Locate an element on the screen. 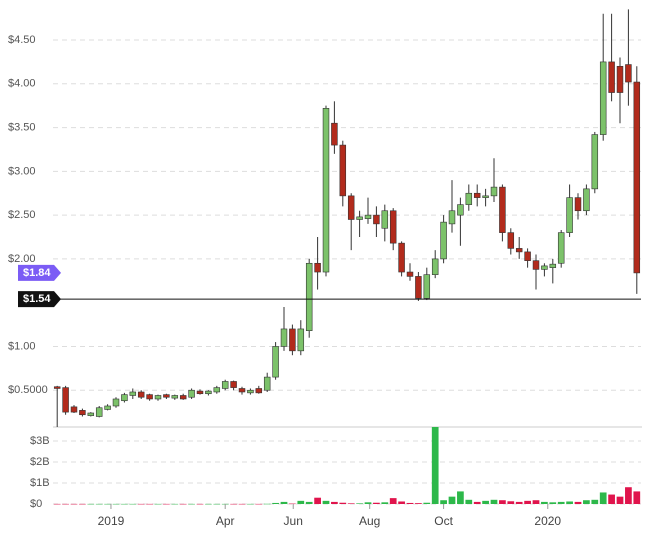 The height and width of the screenshot is (537, 654). y-tick-label: $2.50 is located at coordinates (22, 215).